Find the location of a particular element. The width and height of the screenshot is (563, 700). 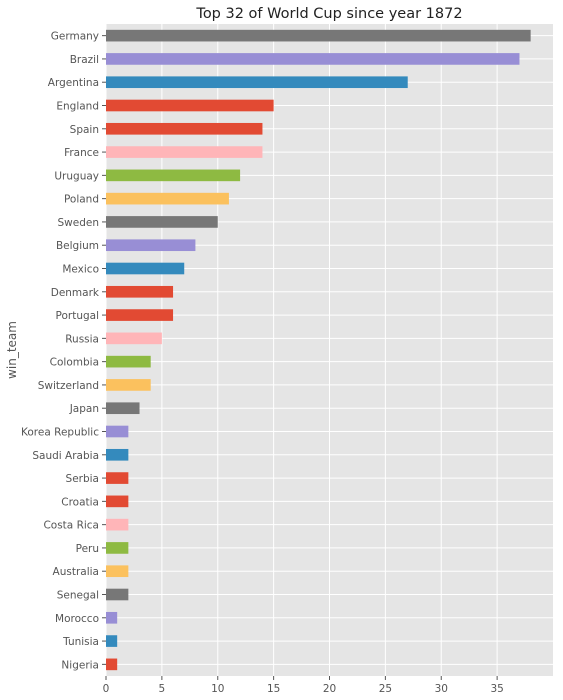

y-tick-label: Portugal is located at coordinates (78, 316).